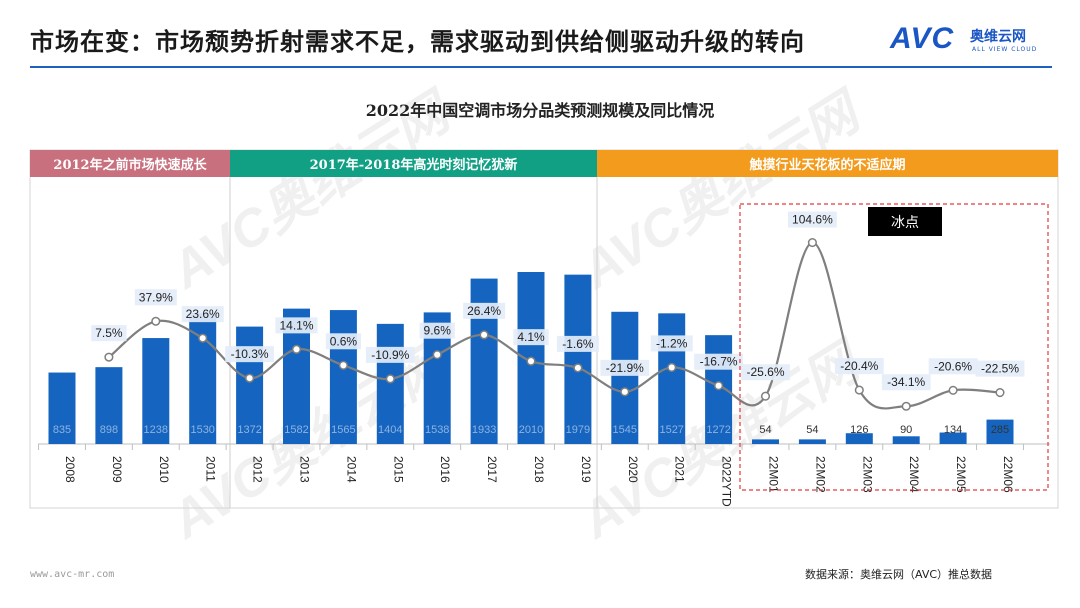 The height and width of the screenshot is (608, 1080). I want to click on category-label: 2014, so click(351, 469).